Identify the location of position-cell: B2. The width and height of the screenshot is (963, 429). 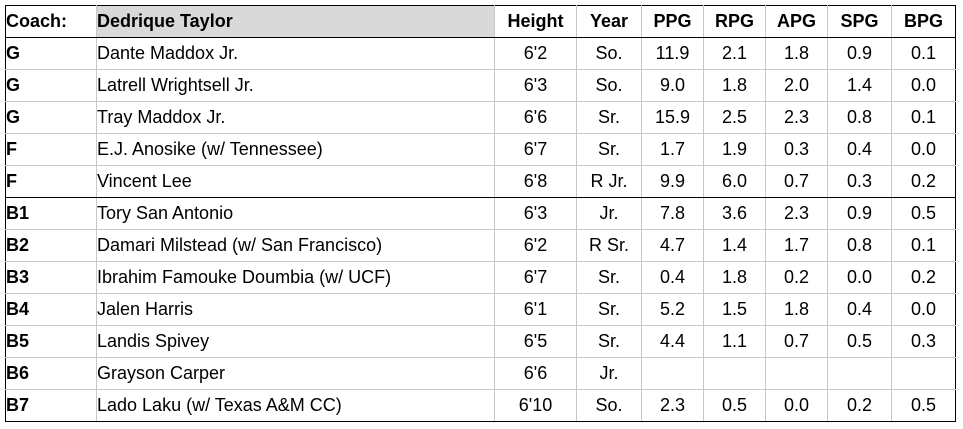
(51, 245).